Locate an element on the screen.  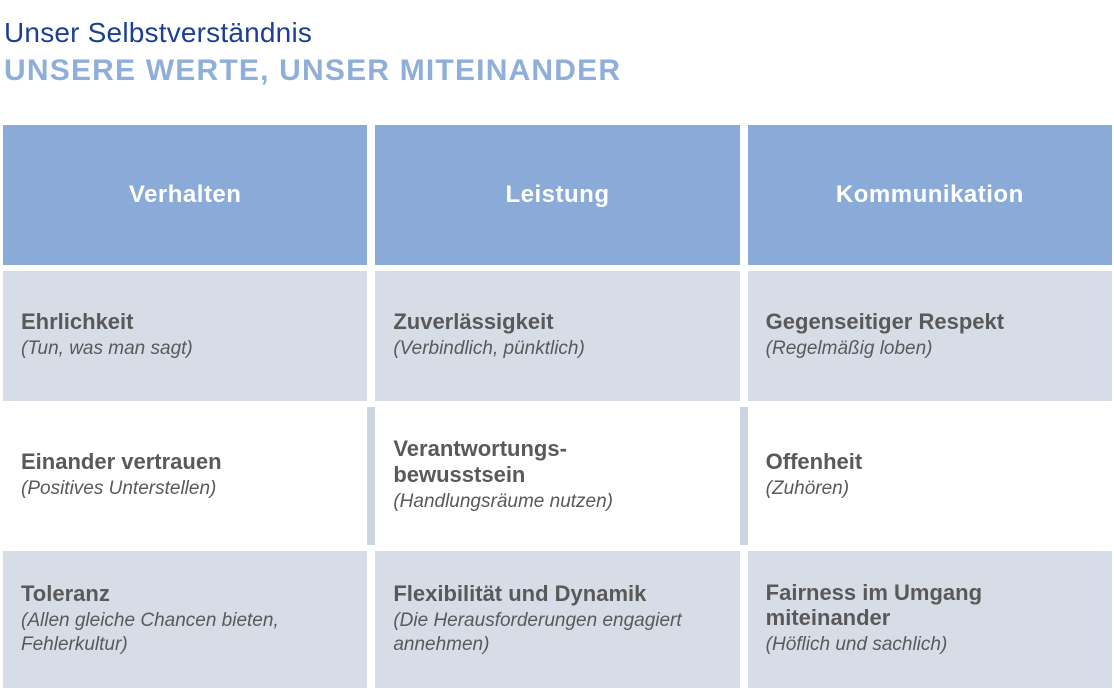
cell-title: Offenheit is located at coordinates (814, 461).